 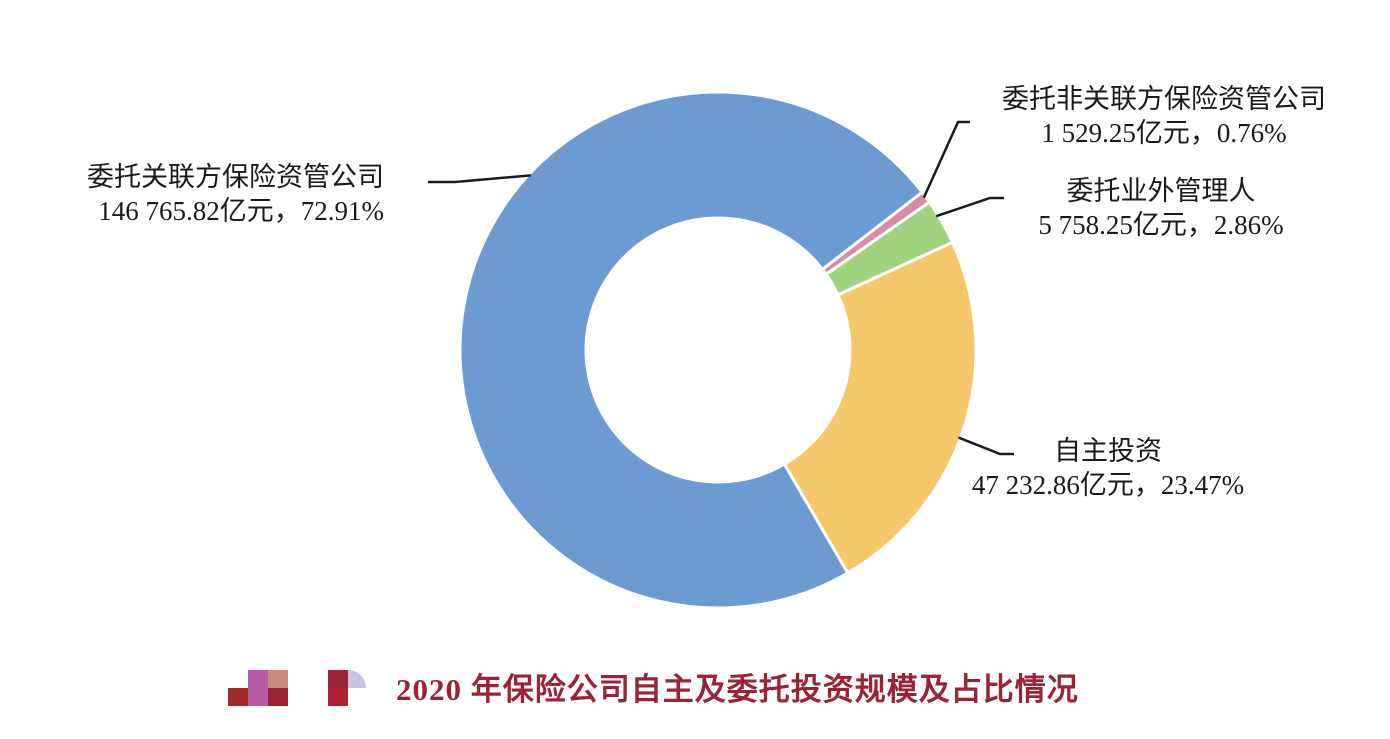 What do you see at coordinates (1108, 451) in the screenshot?
I see `label-self-investment-name: 自主投资` at bounding box center [1108, 451].